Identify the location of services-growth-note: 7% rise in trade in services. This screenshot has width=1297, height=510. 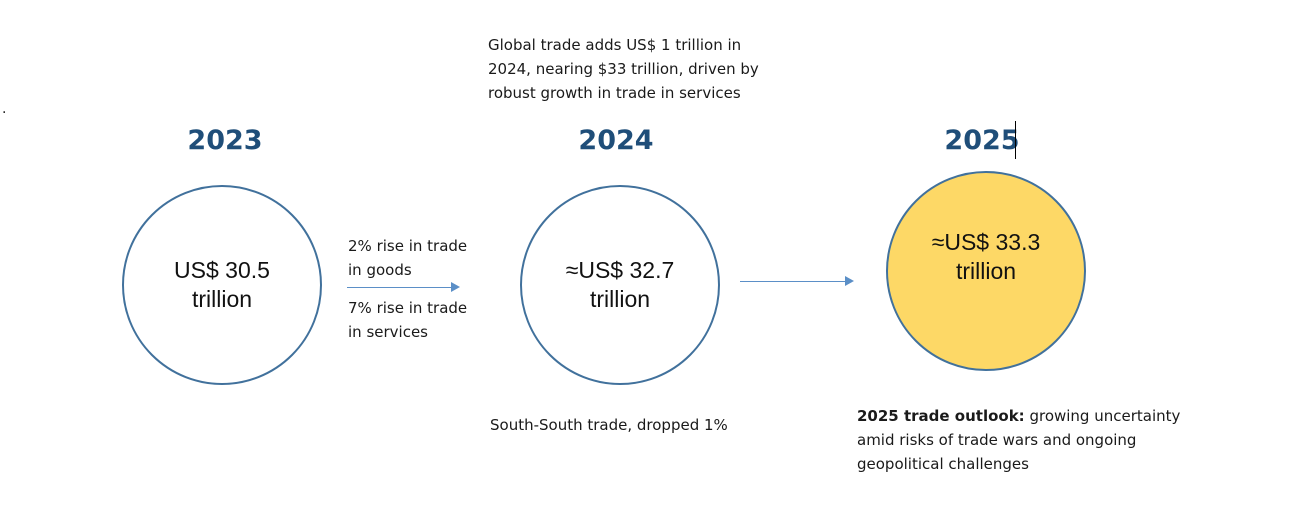
(408, 320).